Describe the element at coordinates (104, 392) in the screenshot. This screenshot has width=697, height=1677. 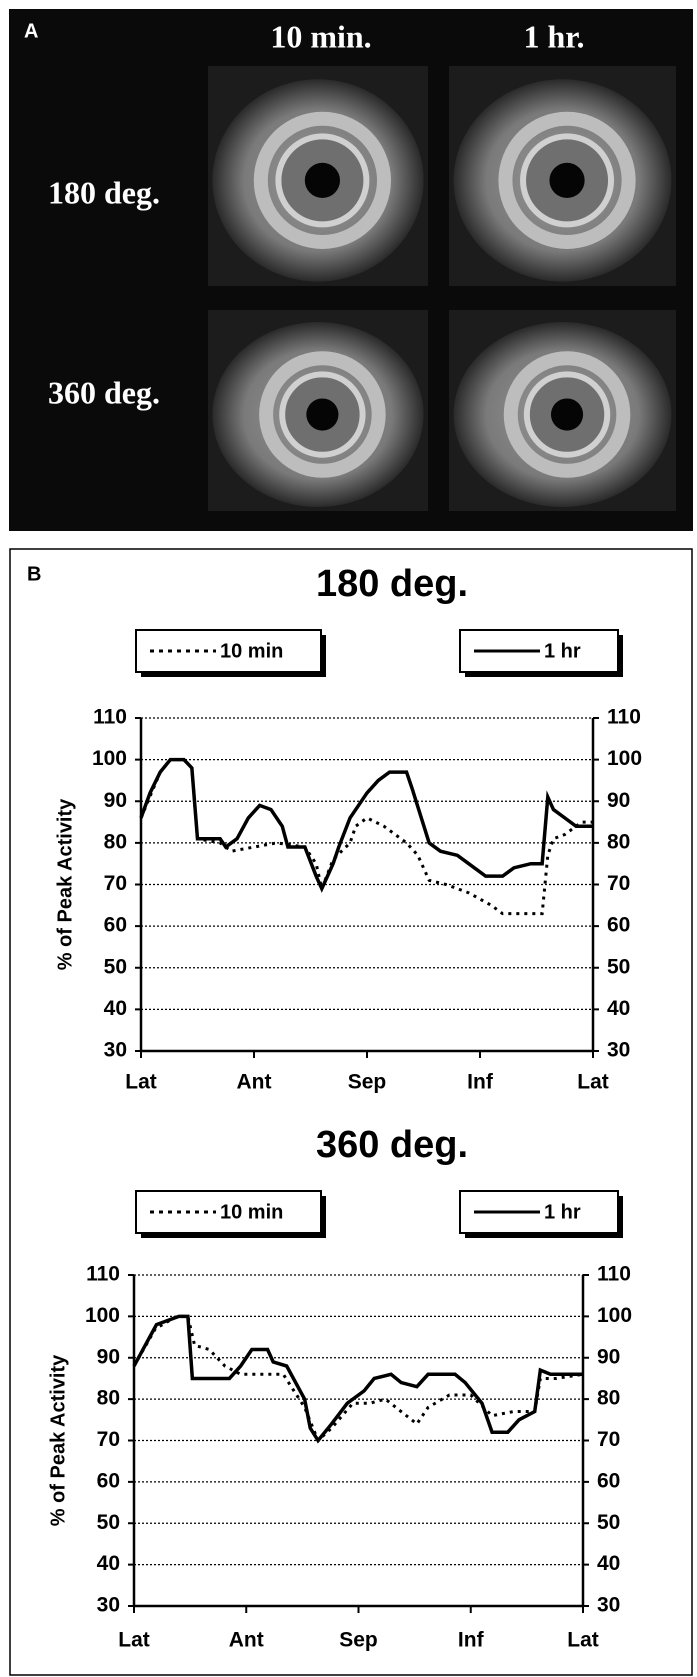
I see `row-label: 360 deg.` at that location.